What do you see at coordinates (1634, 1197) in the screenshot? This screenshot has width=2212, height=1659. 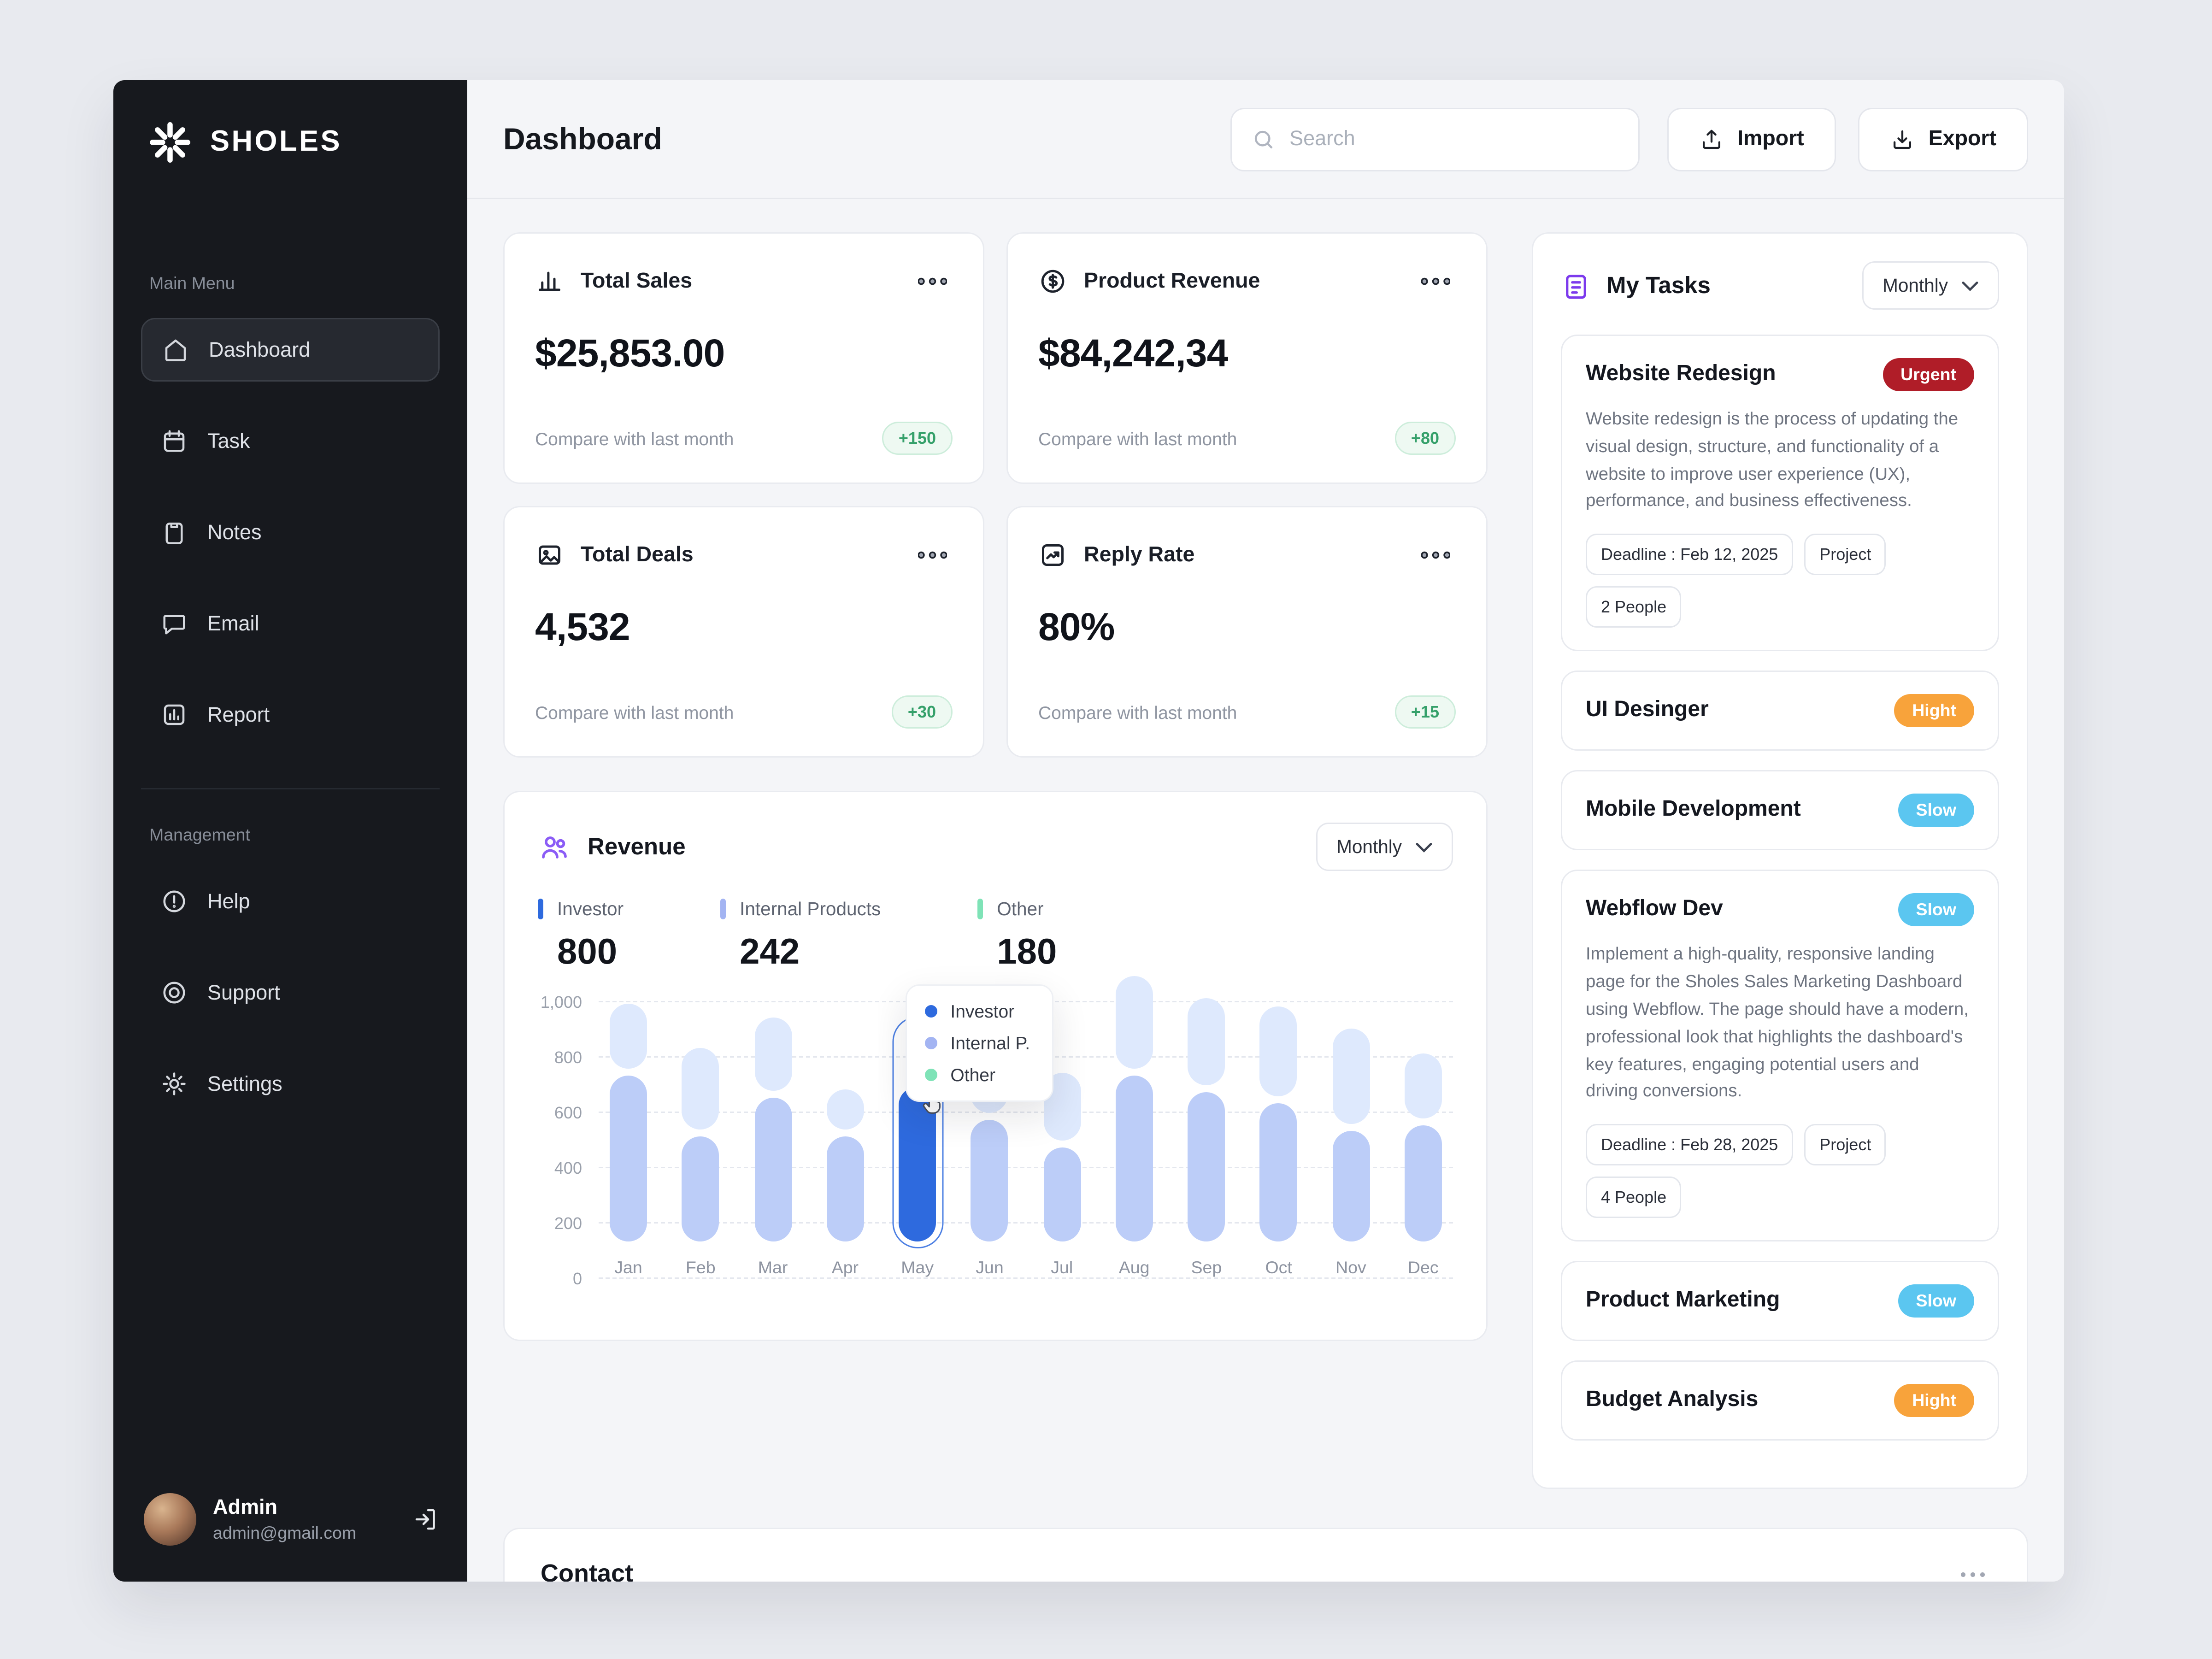 I see `task-people-chip: 4 People` at bounding box center [1634, 1197].